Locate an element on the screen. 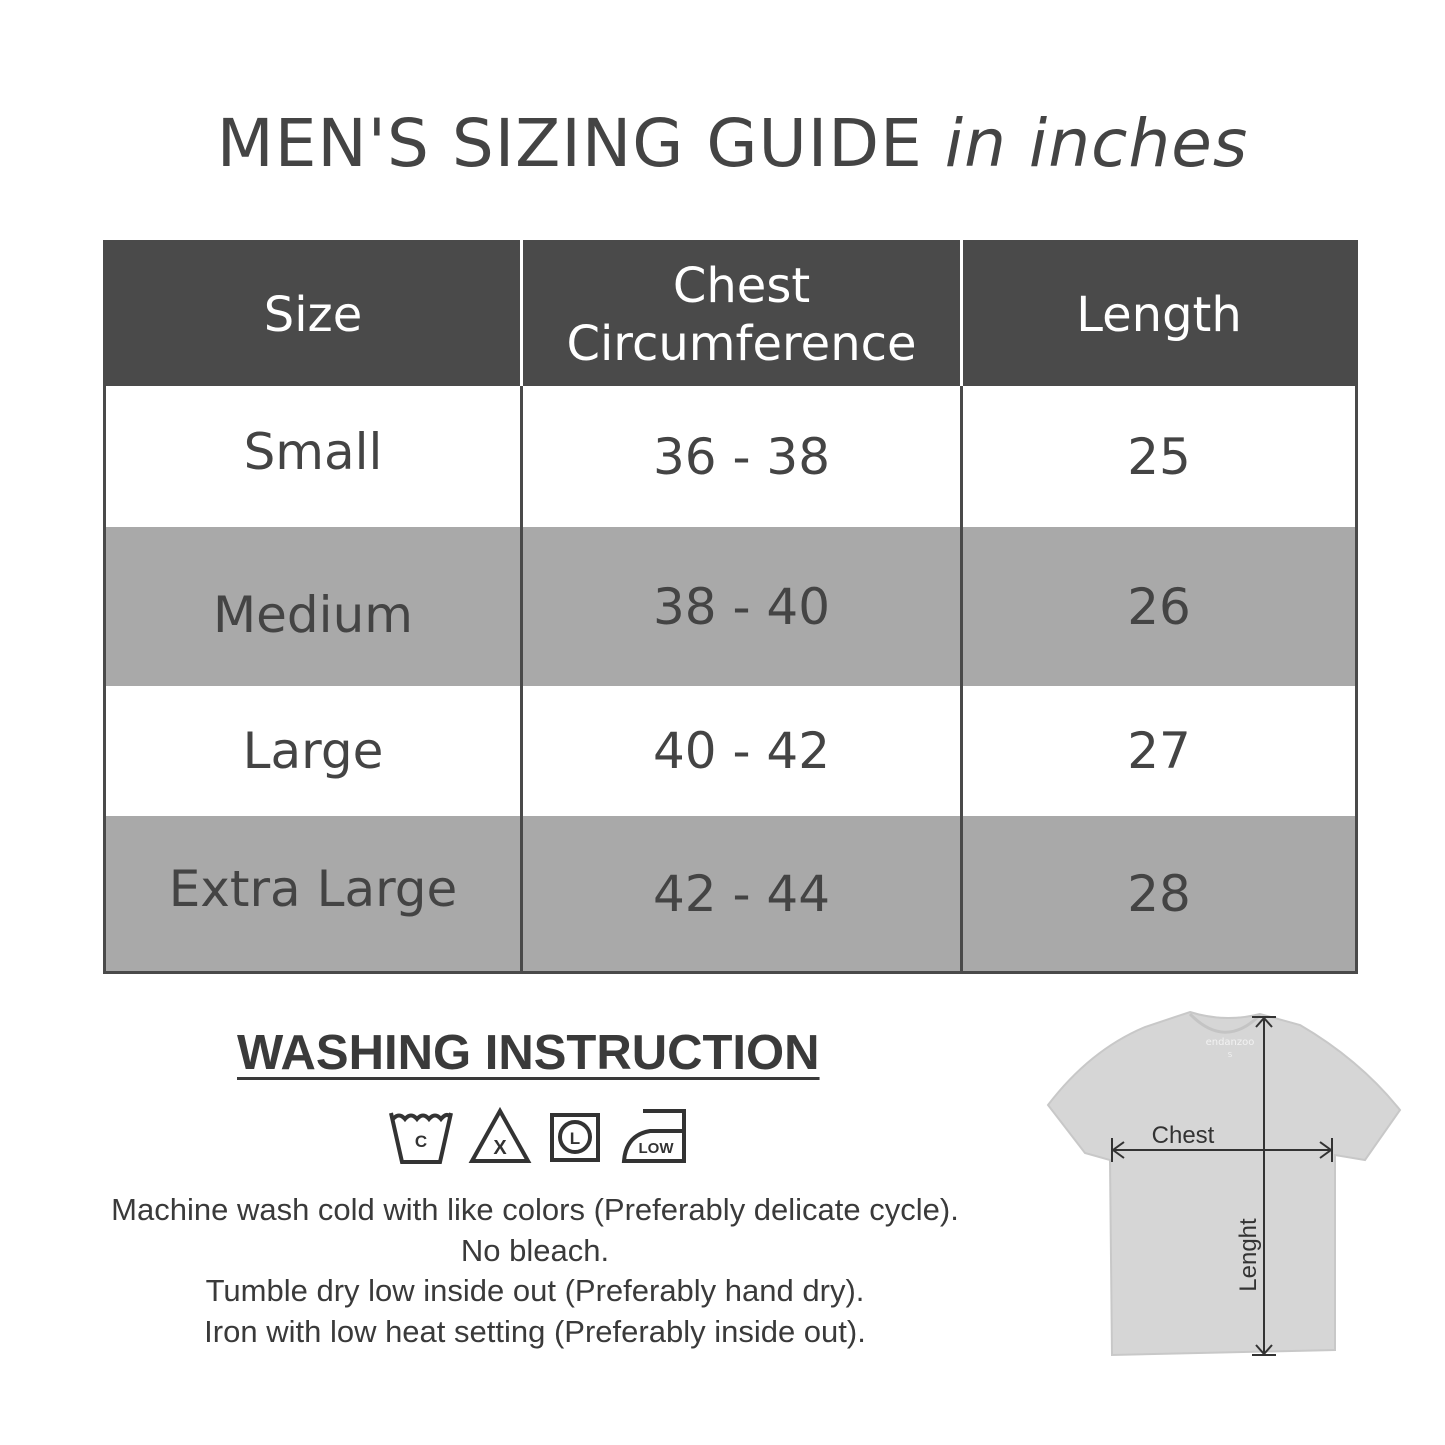 The height and width of the screenshot is (1445, 1445). washing-title: WASHING INSTRUCTION is located at coordinates (528, 1053).